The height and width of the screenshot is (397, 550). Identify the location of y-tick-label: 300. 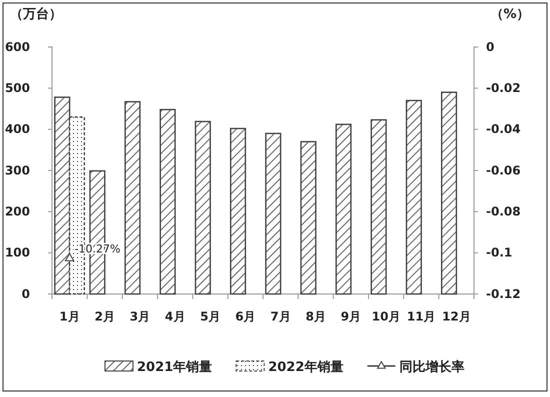
(17, 170).